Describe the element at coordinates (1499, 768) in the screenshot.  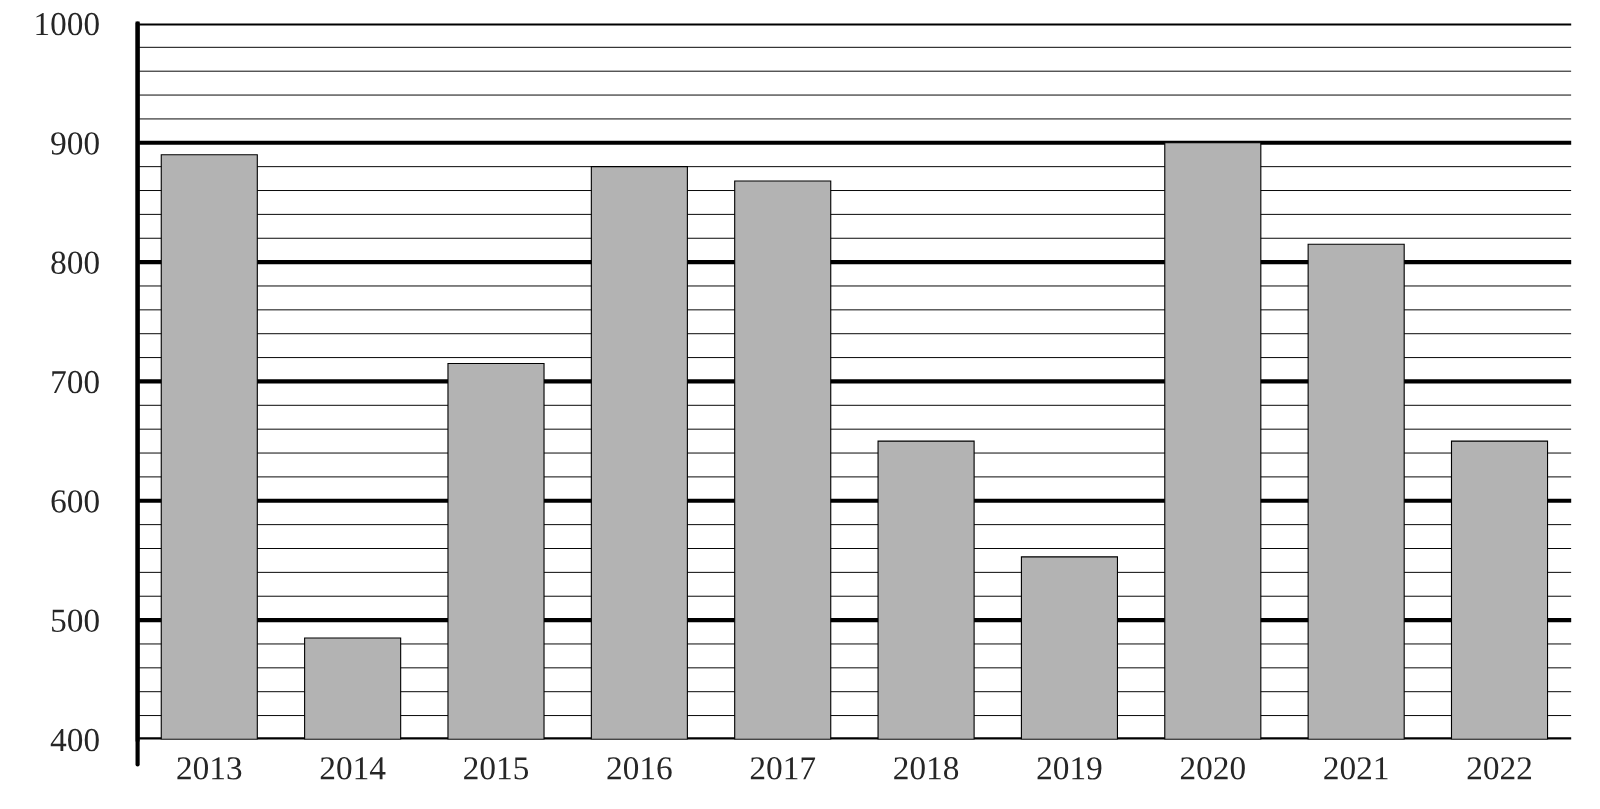
I see `x-tick-label: 2022` at that location.